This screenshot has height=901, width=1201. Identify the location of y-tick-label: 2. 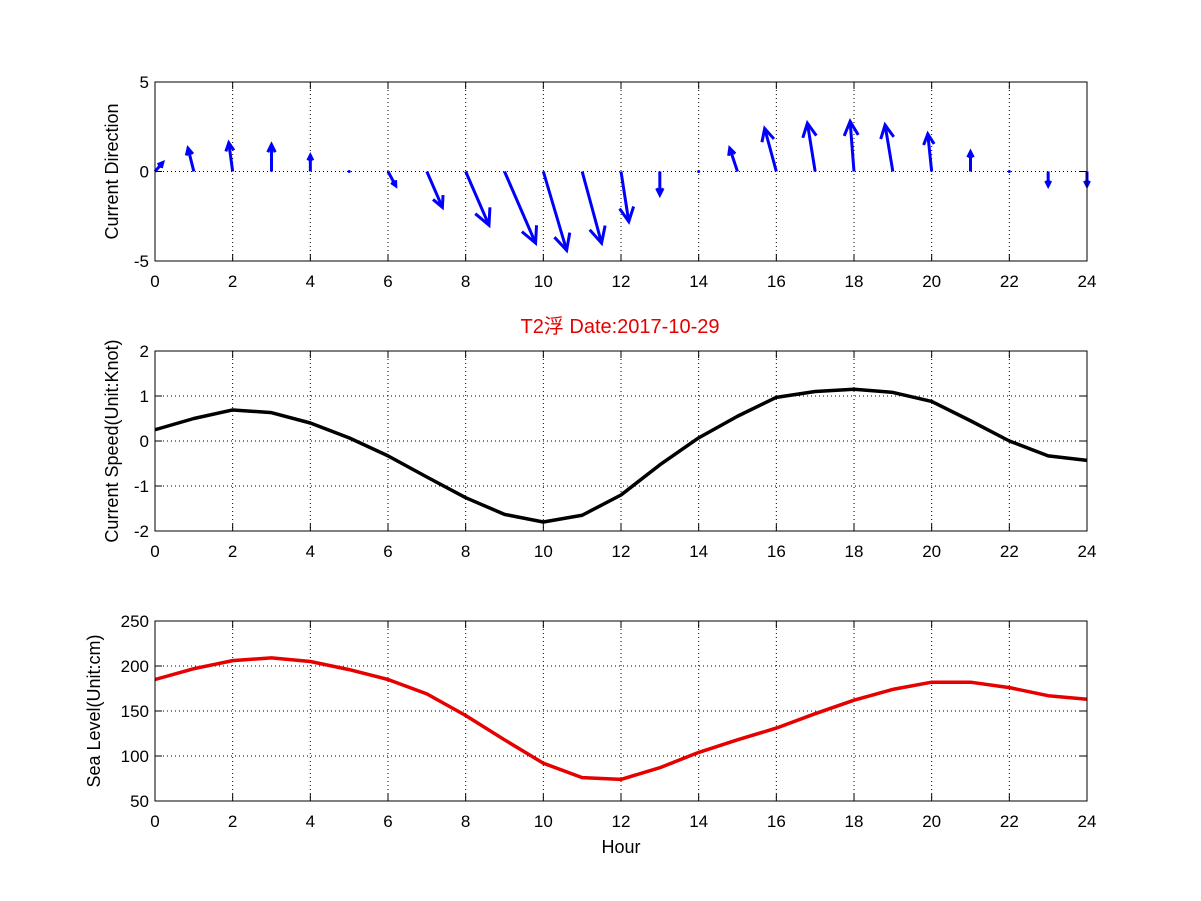
(144, 351).